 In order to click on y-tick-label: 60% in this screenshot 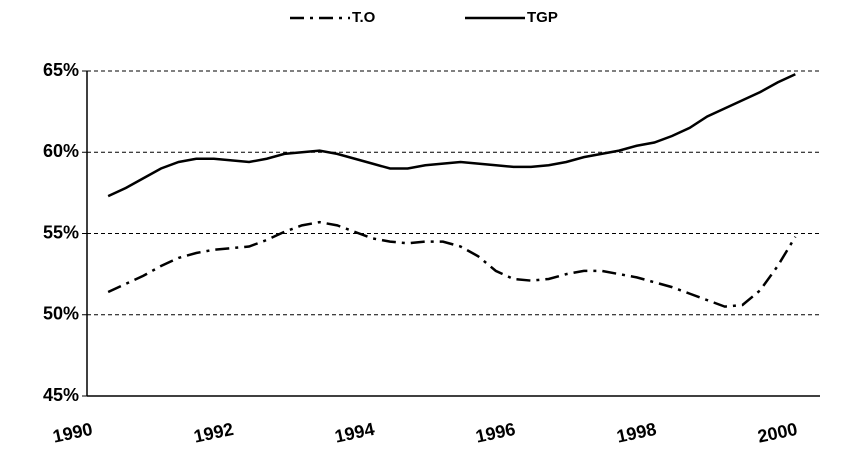, I will do `click(61, 151)`.